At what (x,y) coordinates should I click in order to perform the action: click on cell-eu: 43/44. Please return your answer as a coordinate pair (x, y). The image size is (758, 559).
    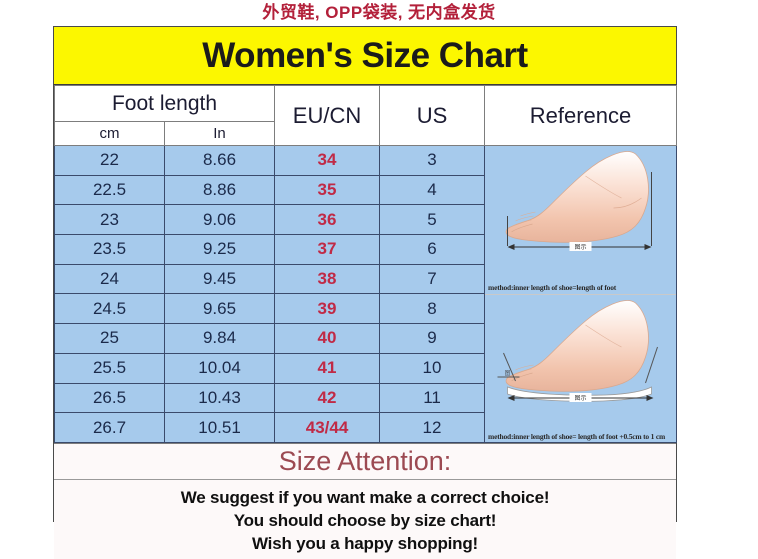
    Looking at the image, I should click on (327, 427).